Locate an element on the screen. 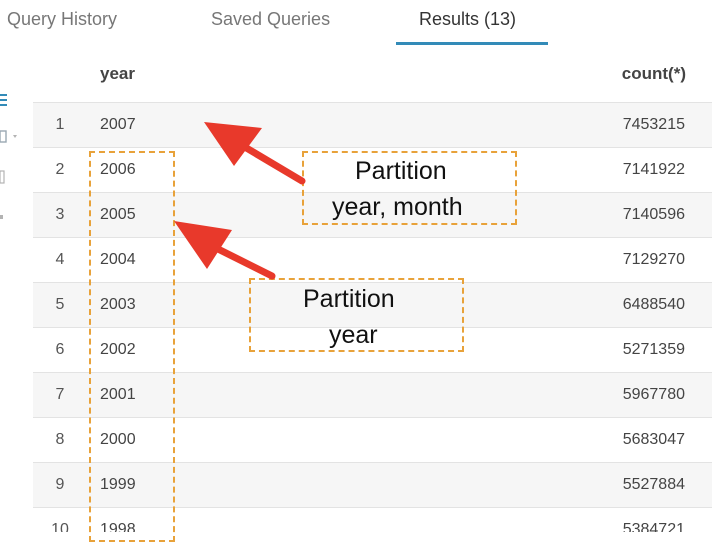  column-header-count: count(*) is located at coordinates (653, 73).